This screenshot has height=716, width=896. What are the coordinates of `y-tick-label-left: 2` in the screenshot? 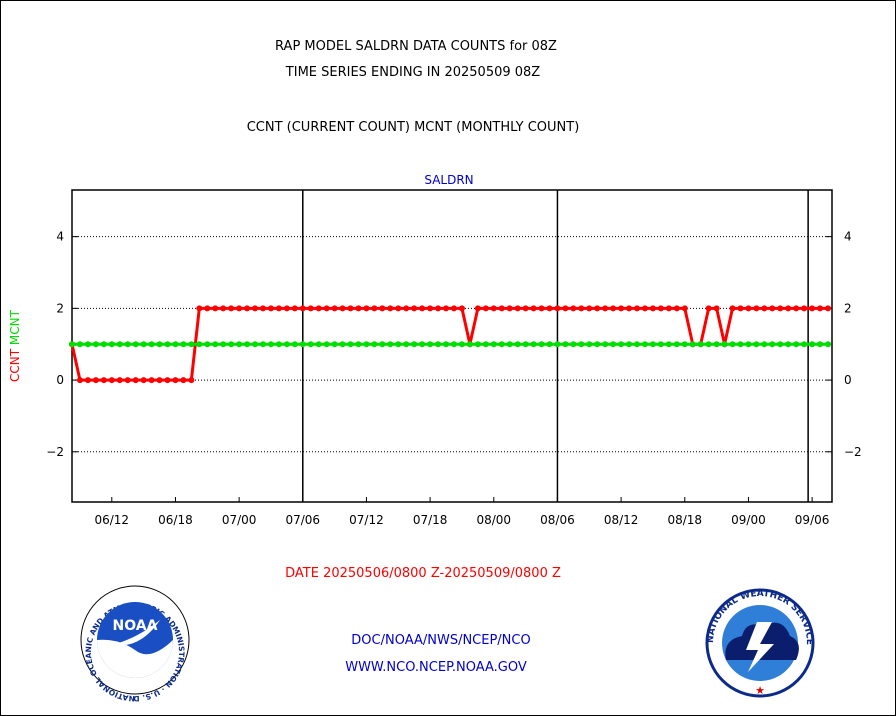 It's located at (60, 308).